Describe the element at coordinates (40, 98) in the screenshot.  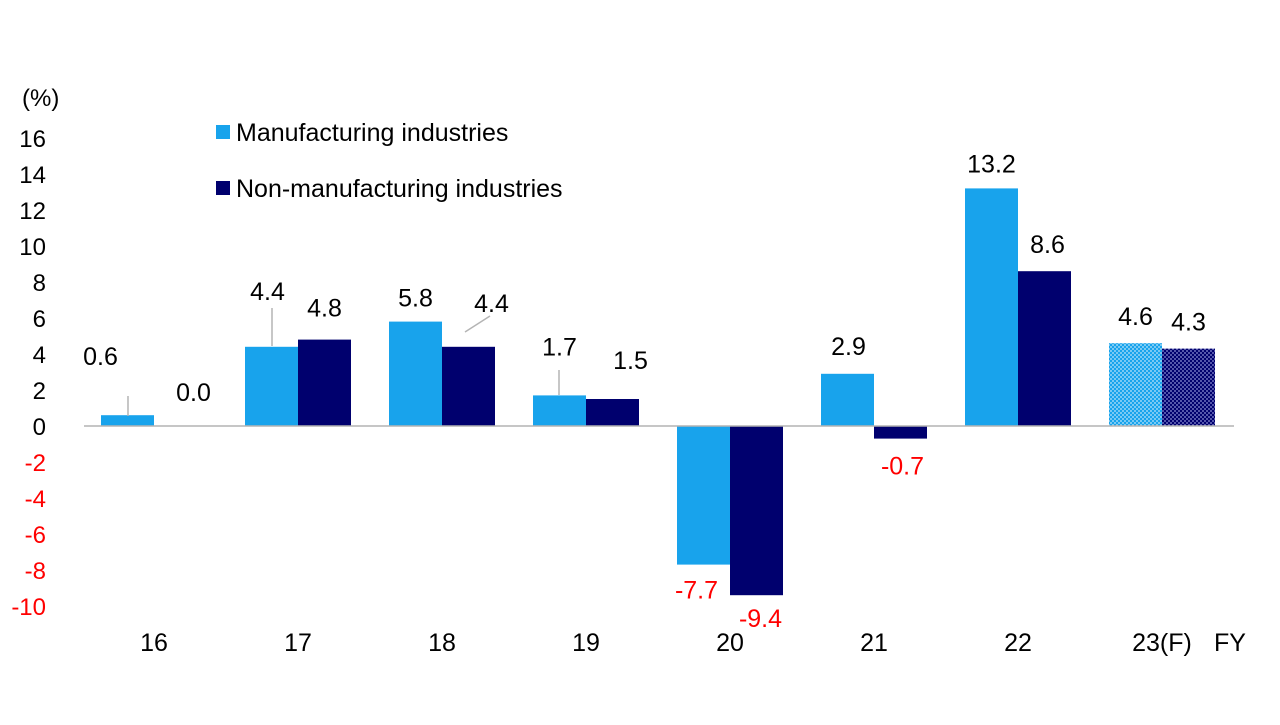
I see `y-unit-label: (%)` at that location.